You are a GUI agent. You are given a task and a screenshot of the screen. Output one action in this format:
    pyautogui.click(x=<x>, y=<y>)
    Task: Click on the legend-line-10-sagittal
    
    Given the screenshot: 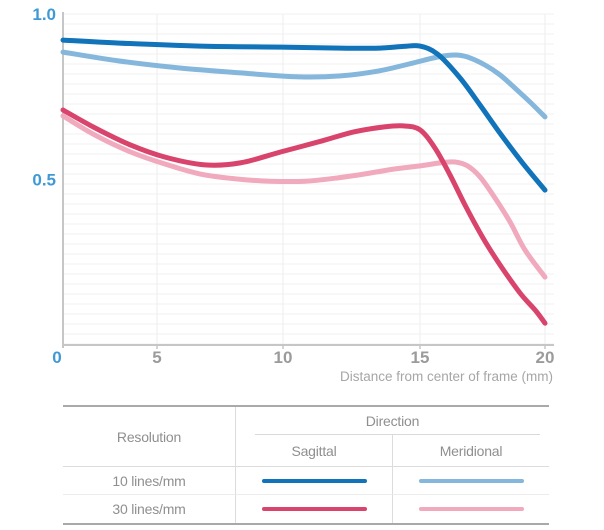 What is the action you would take?
    pyautogui.click(x=314, y=480)
    